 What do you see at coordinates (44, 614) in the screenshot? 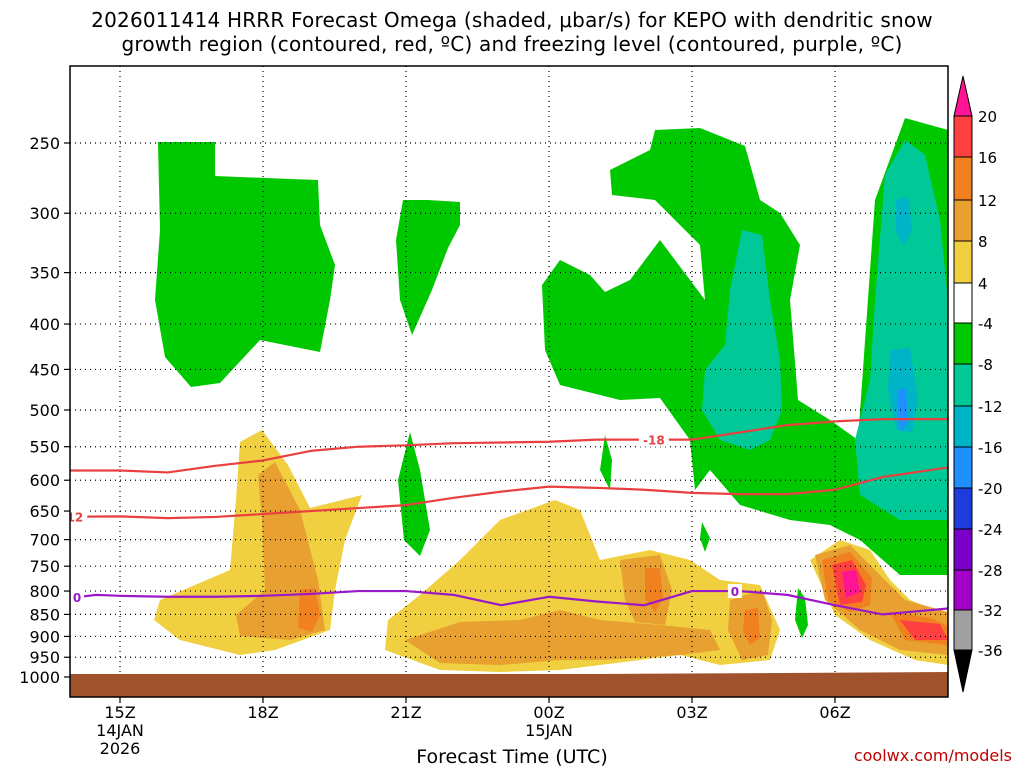
I see `y-tick-label: 850` at bounding box center [44, 614].